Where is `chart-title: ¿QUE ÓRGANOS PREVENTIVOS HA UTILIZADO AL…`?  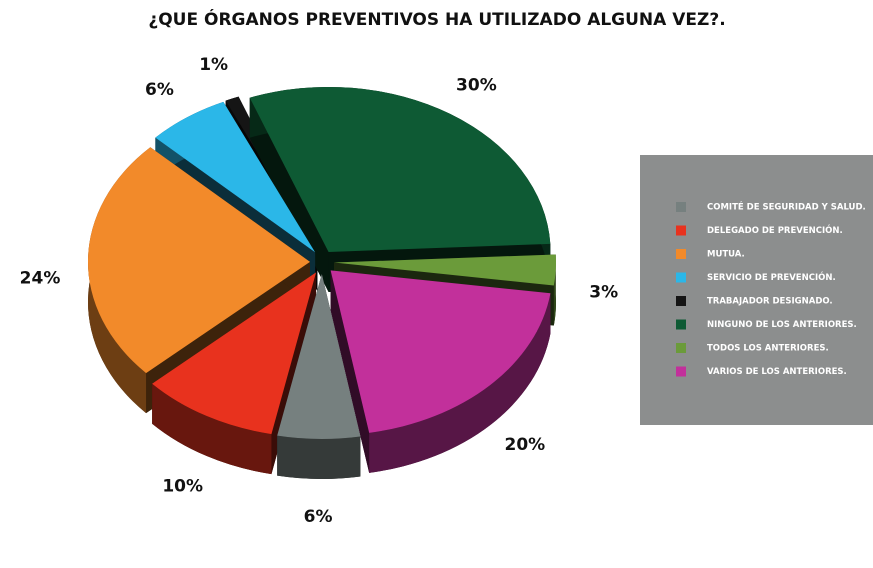 chart-title: ¿QUE ÓRGANOS PREVENTIVOS HA UTILIZADO AL… is located at coordinates (436, 19).